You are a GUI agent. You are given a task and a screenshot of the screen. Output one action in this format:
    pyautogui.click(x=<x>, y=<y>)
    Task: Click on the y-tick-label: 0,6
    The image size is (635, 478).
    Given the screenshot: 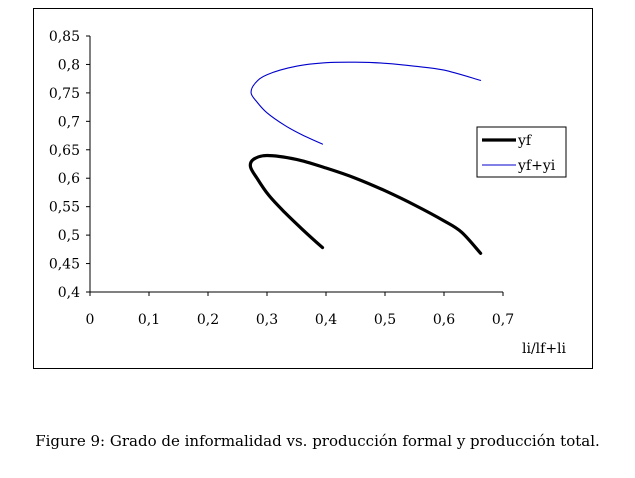 What is the action you would take?
    pyautogui.click(x=69, y=179)
    